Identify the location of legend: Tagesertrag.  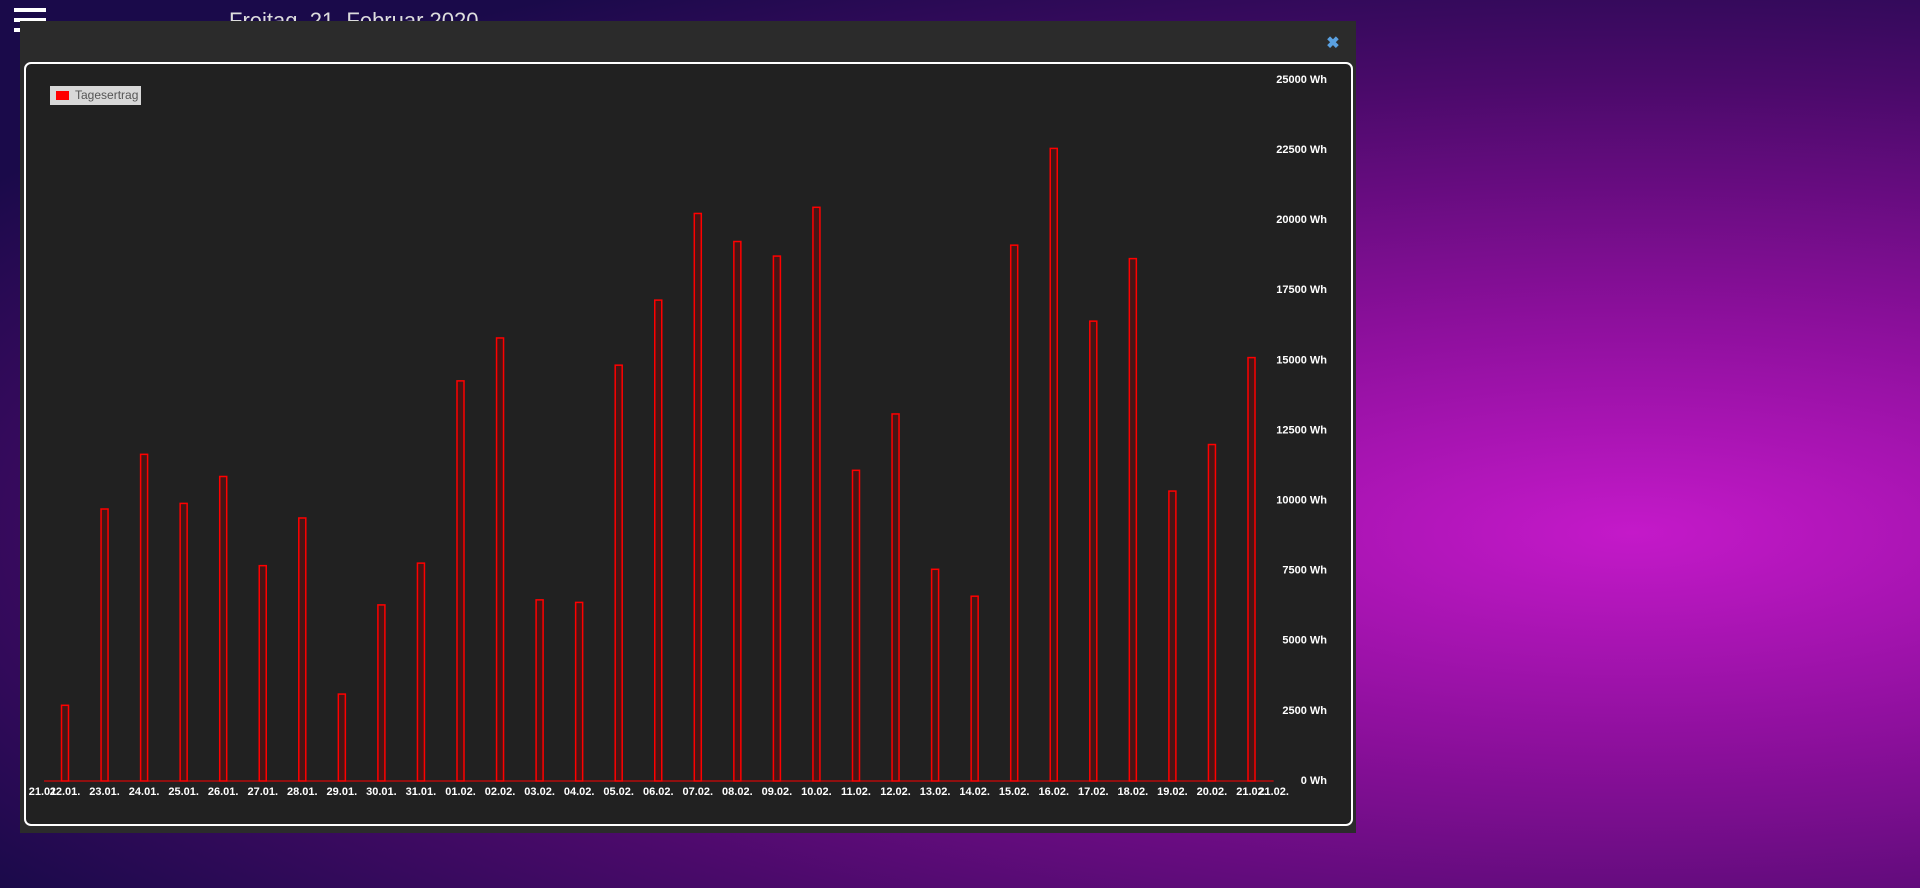
(95, 95).